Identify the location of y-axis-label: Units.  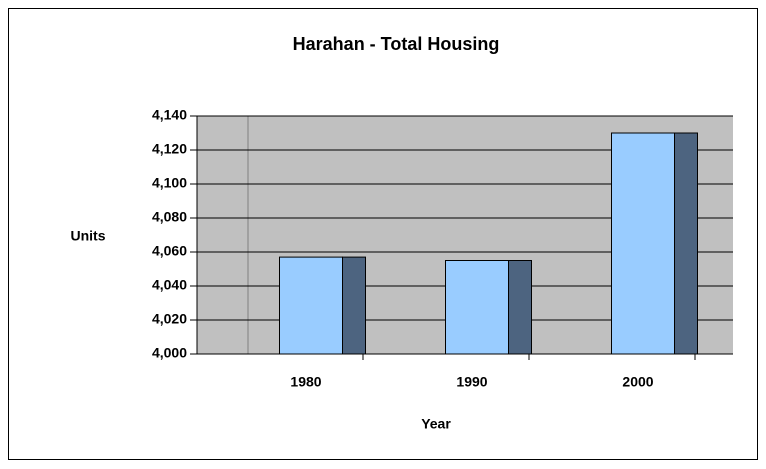
(88, 236).